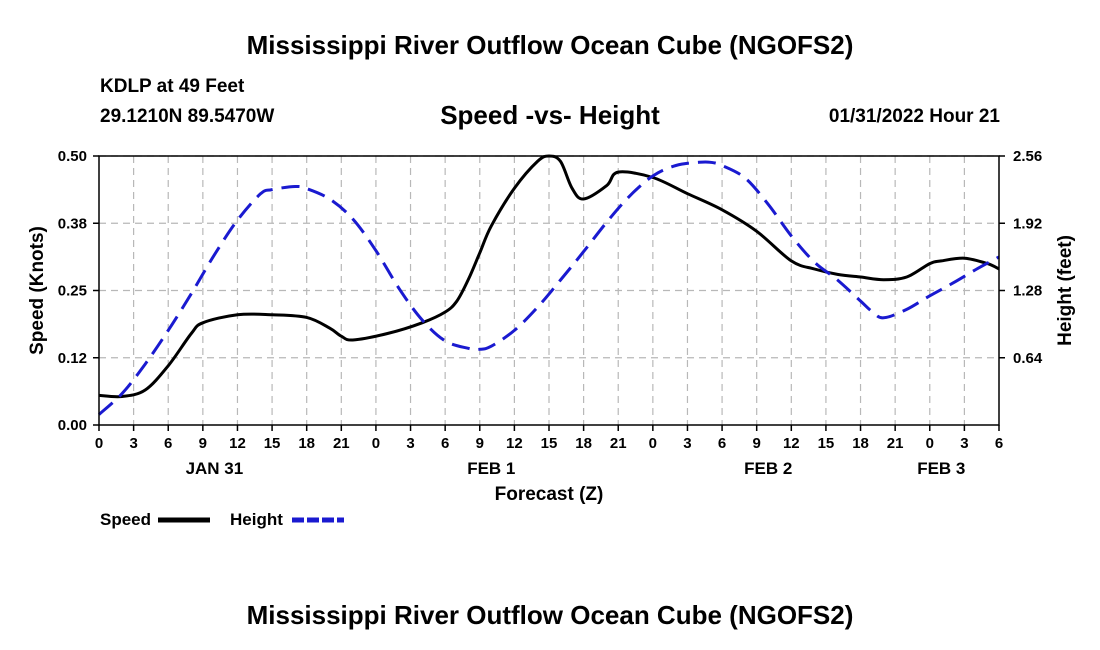 The width and height of the screenshot is (1100, 650). What do you see at coordinates (72, 291) in the screenshot?
I see `y-tick-label: 0.25` at bounding box center [72, 291].